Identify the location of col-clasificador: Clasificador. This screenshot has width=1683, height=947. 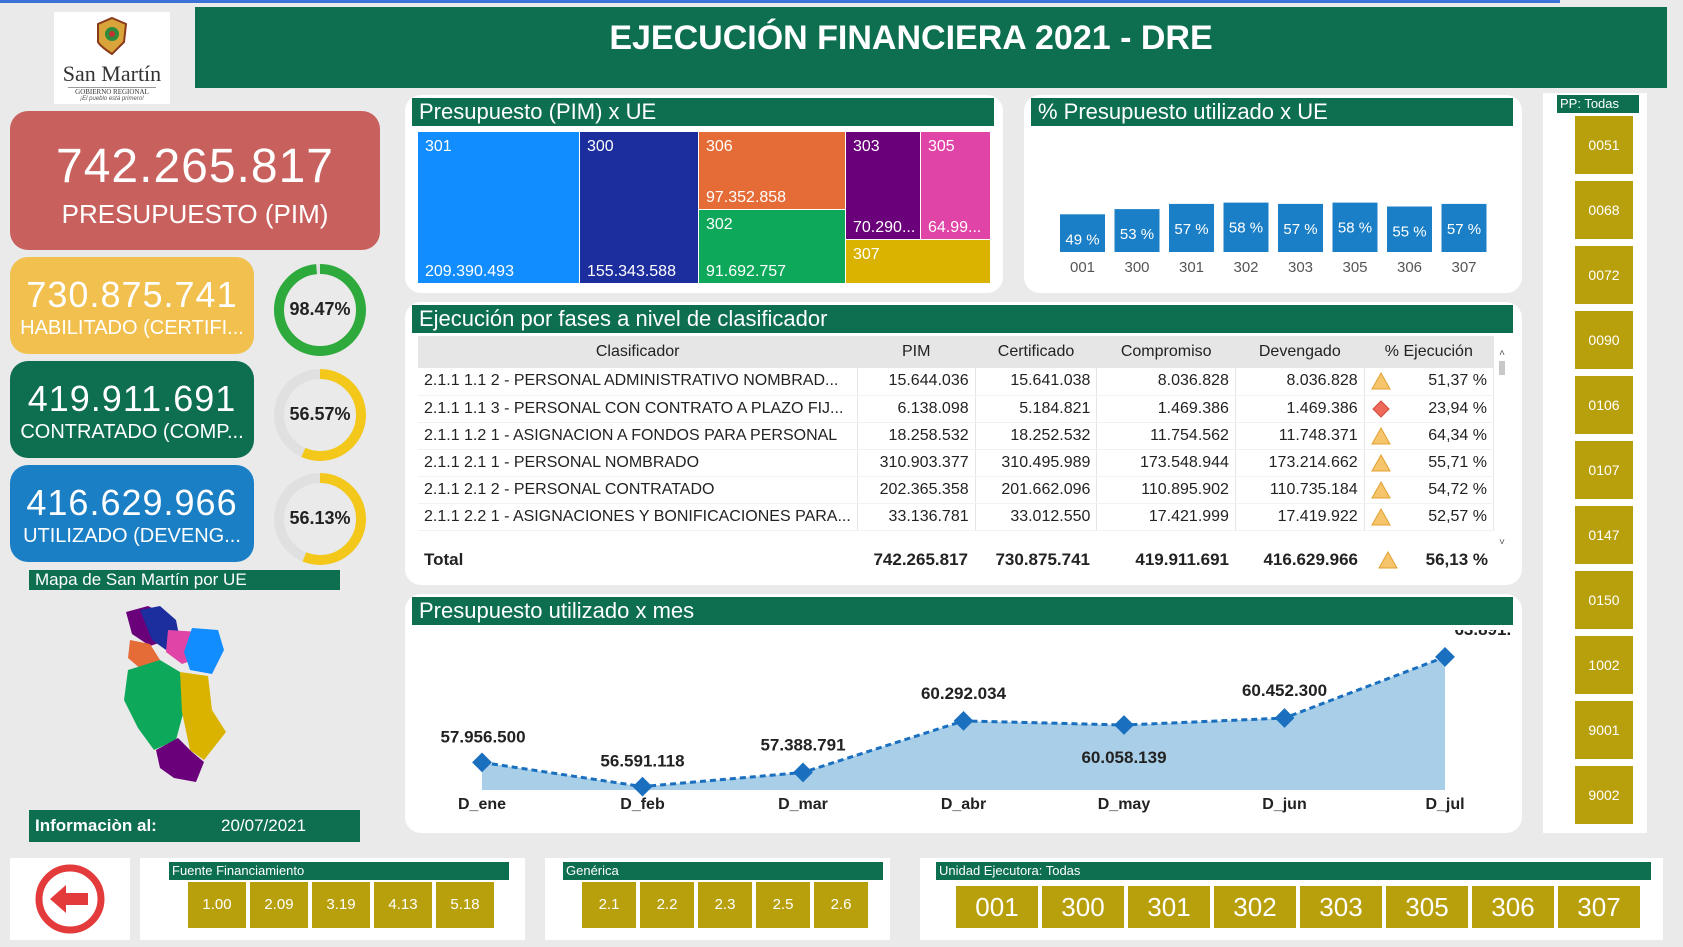
(638, 352).